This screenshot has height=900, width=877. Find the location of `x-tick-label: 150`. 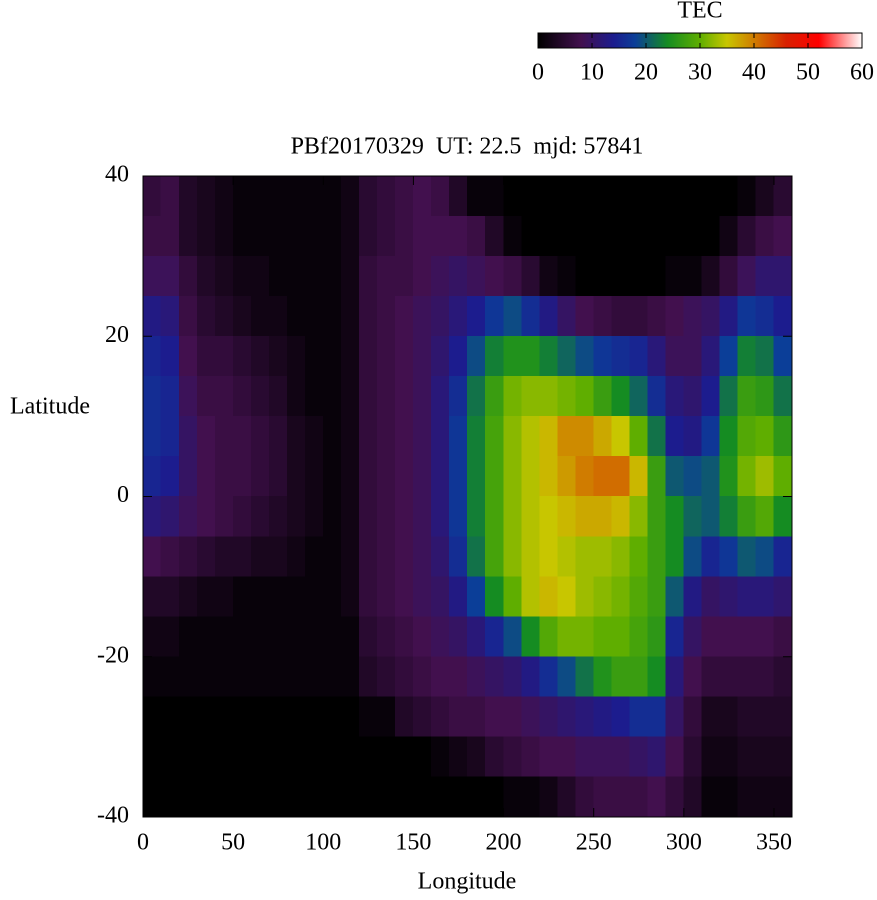

x-tick-label: 150 is located at coordinates (413, 843).